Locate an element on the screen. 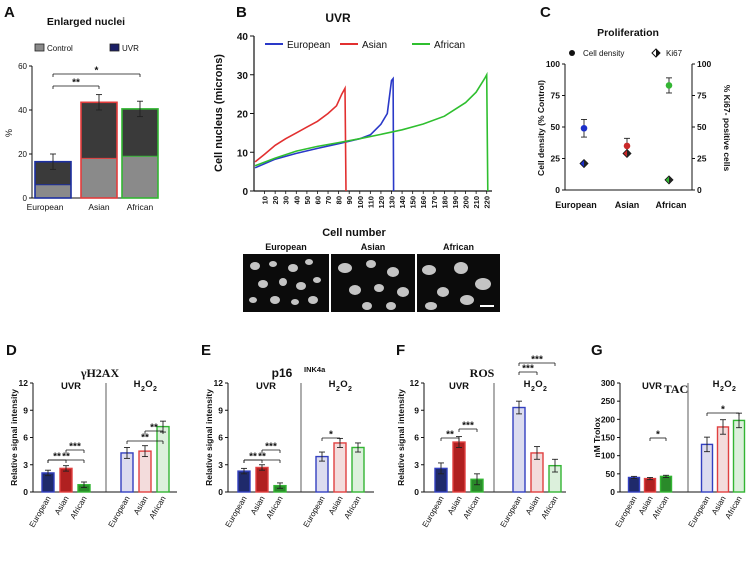 This screenshot has width=753, height=566. y-tick-label: 100 is located at coordinates (608, 456).